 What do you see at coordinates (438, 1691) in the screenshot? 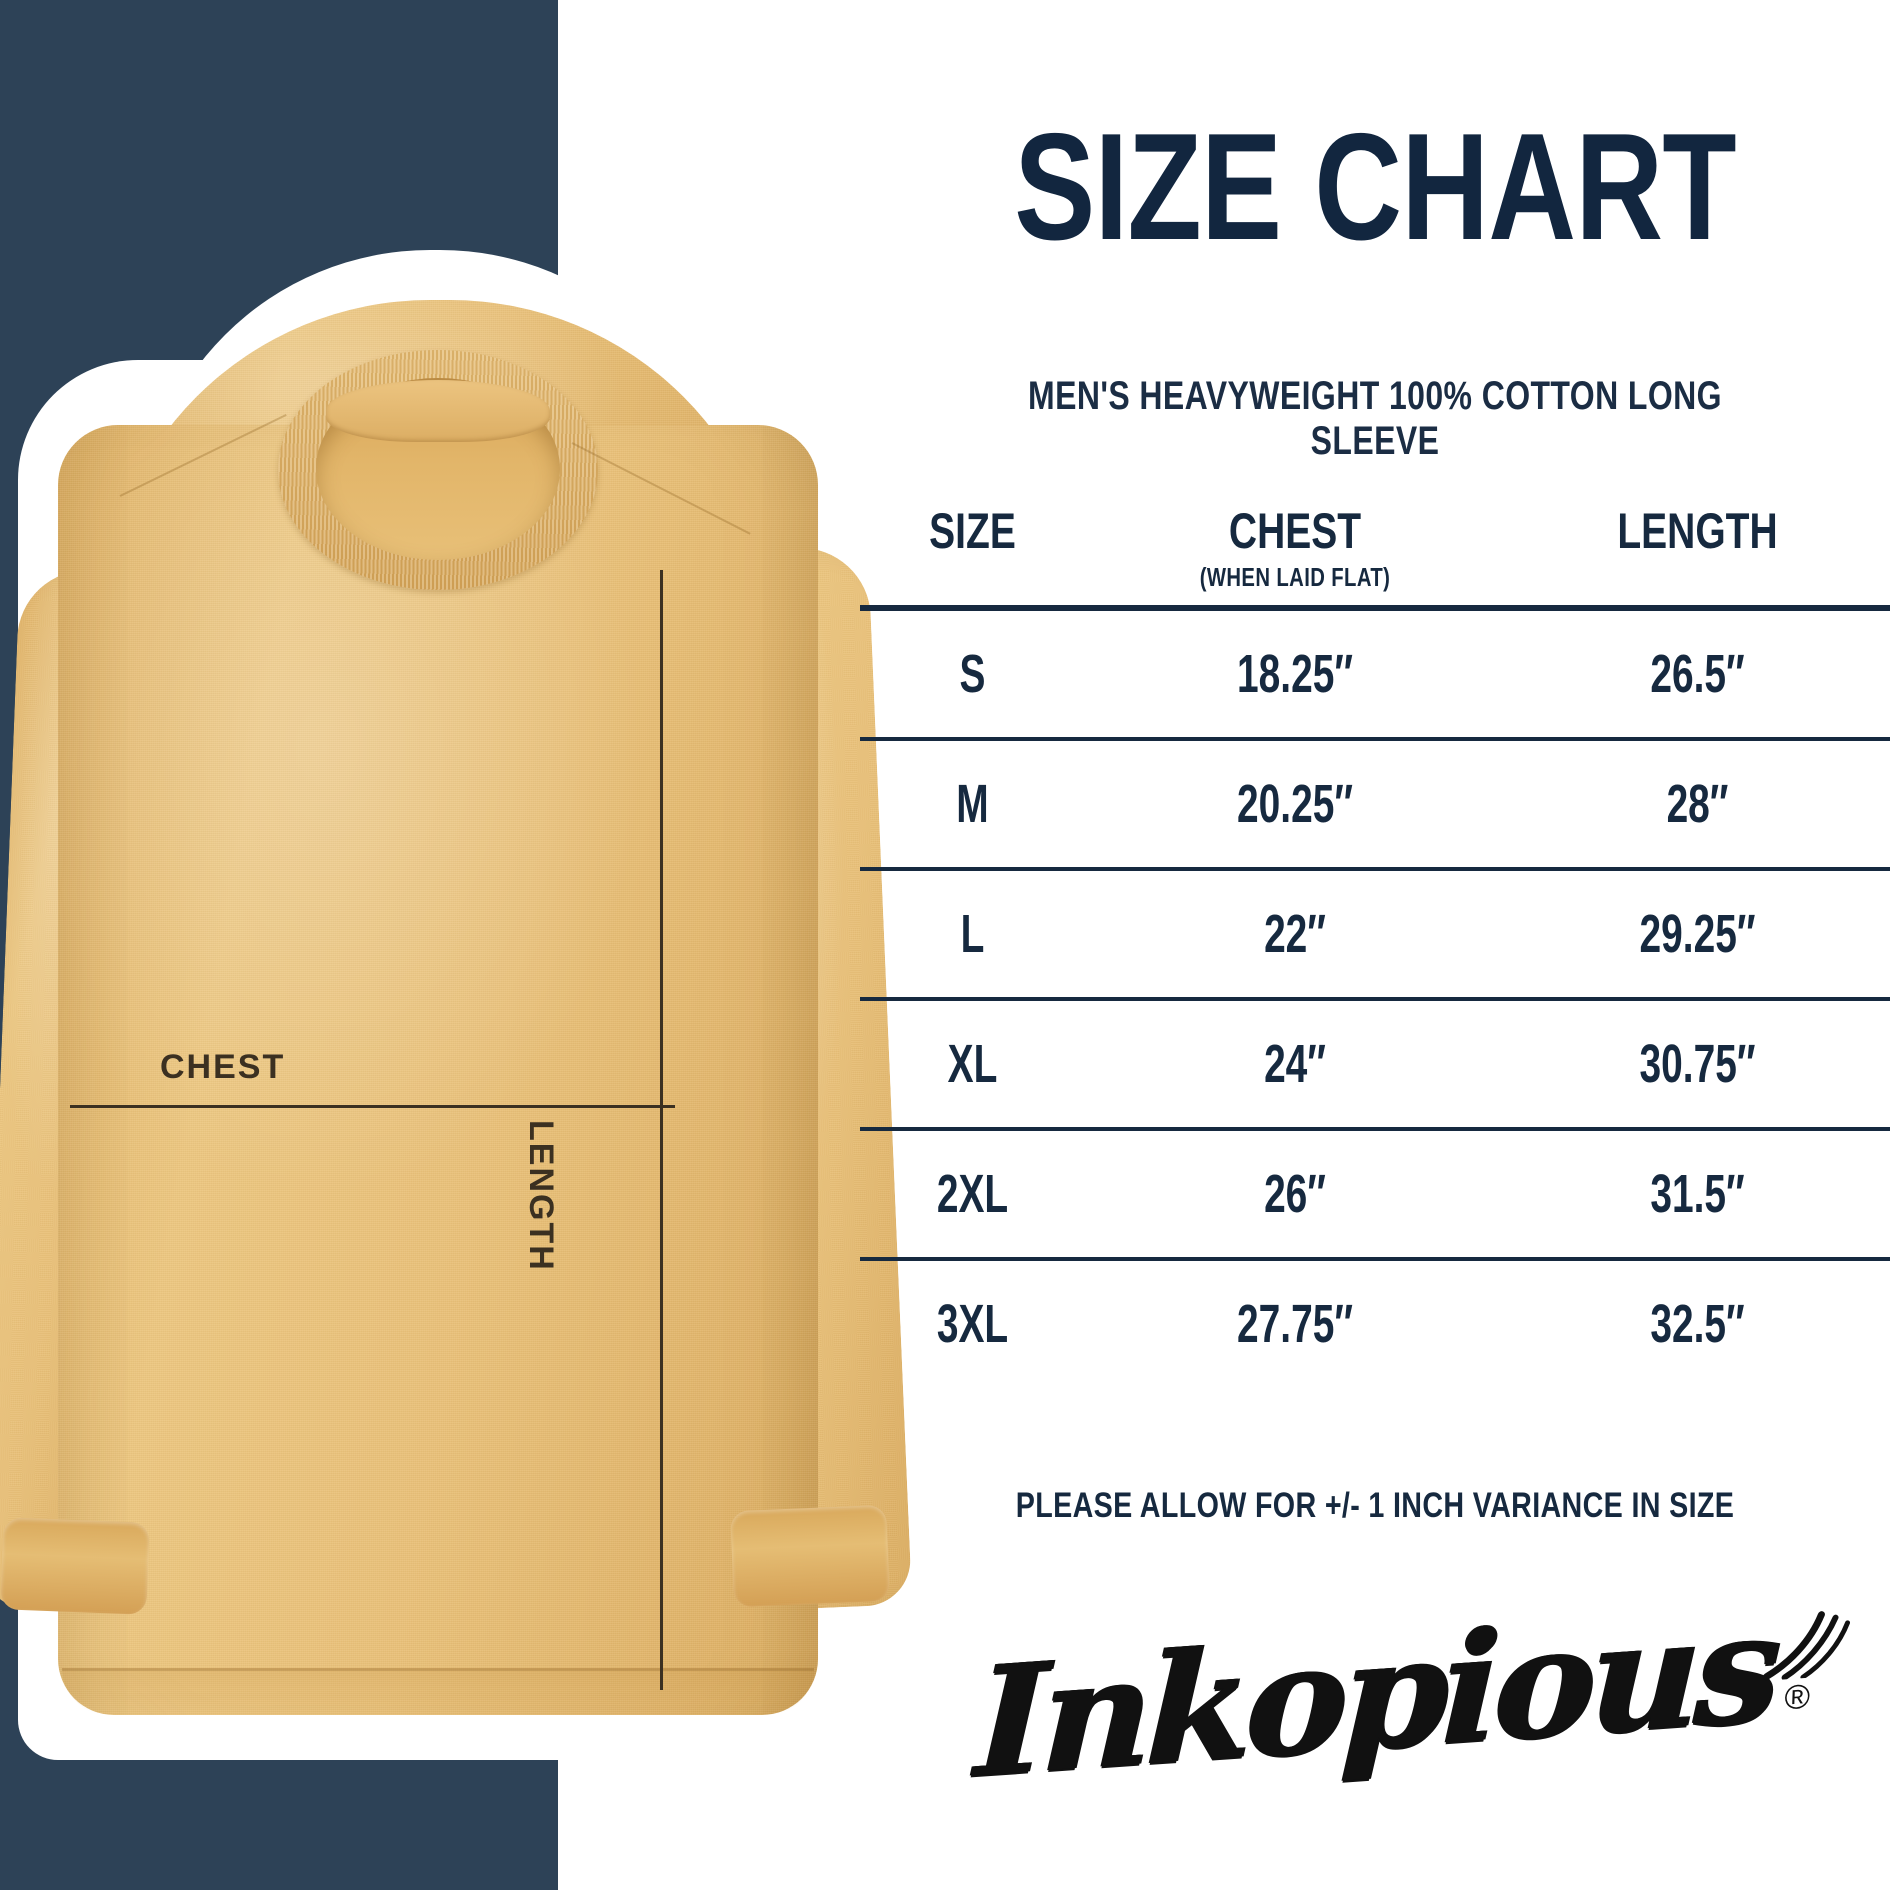
I see `shirt-bottom-hem` at bounding box center [438, 1691].